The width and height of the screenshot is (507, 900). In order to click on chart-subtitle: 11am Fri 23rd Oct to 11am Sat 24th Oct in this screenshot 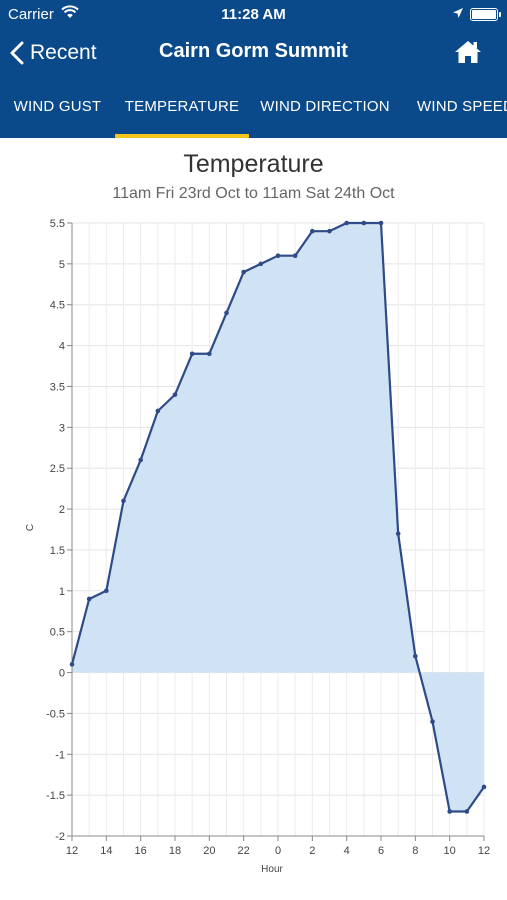, I will do `click(253, 193)`.